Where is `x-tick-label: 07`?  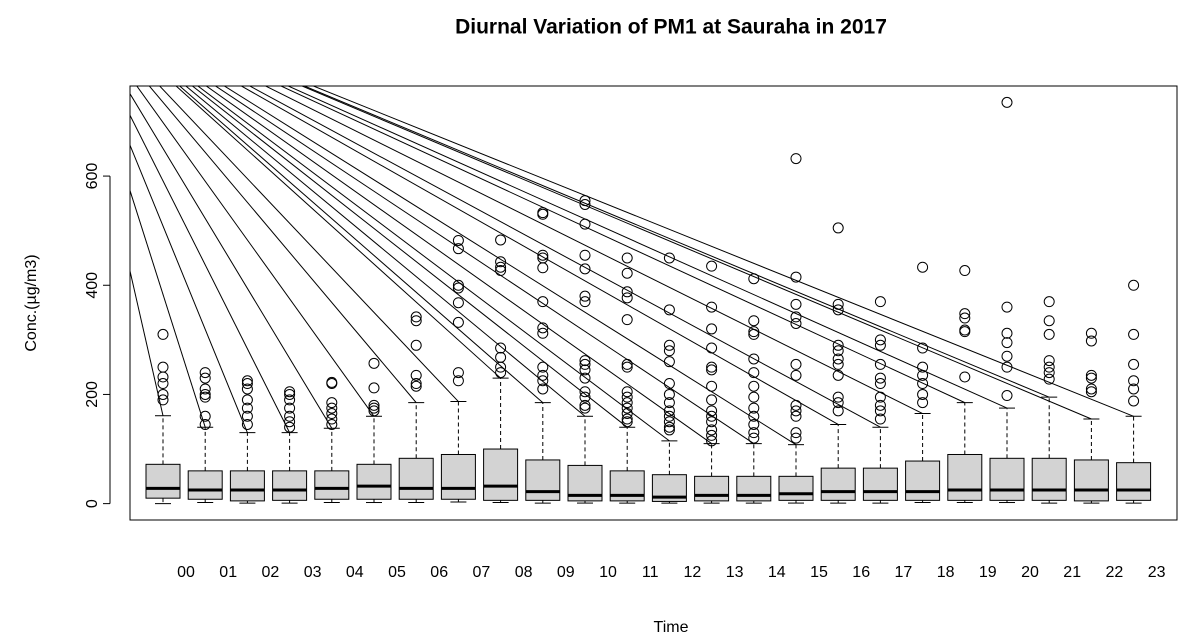
x-tick-label: 07 is located at coordinates (482, 572).